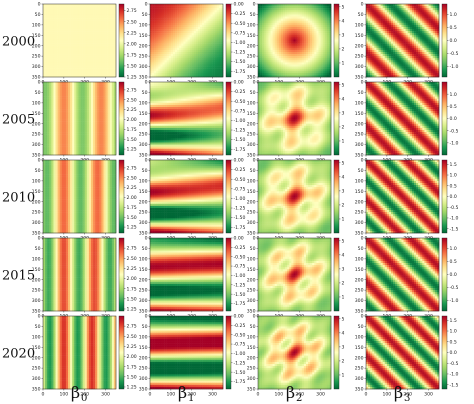 The width and height of the screenshot is (474, 404). I want to click on colorbar-tick-label: 1, so click(343, 64).